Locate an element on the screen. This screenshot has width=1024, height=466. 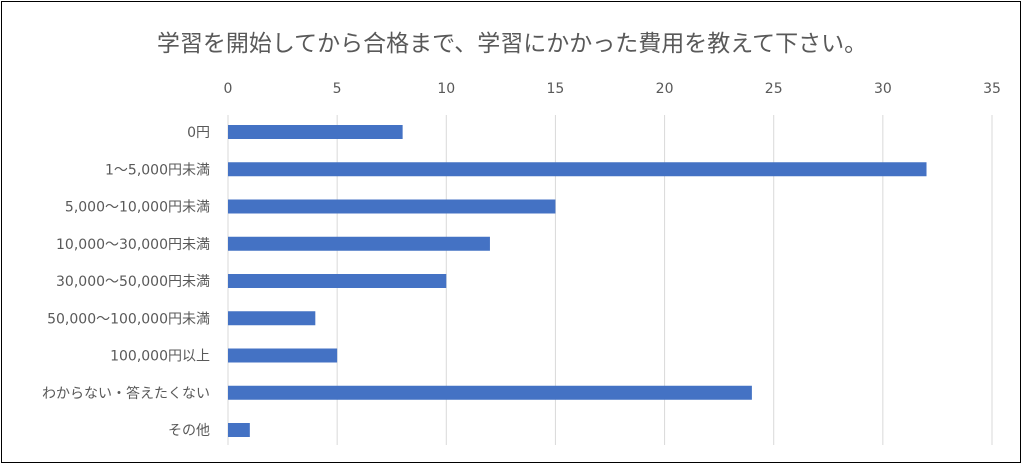
category-label: 0円 is located at coordinates (198, 133).